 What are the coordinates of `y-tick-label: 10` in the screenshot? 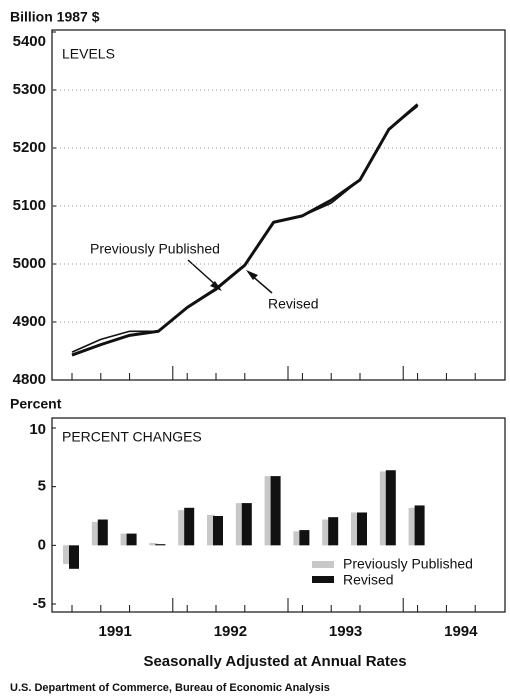 It's located at (37, 429).